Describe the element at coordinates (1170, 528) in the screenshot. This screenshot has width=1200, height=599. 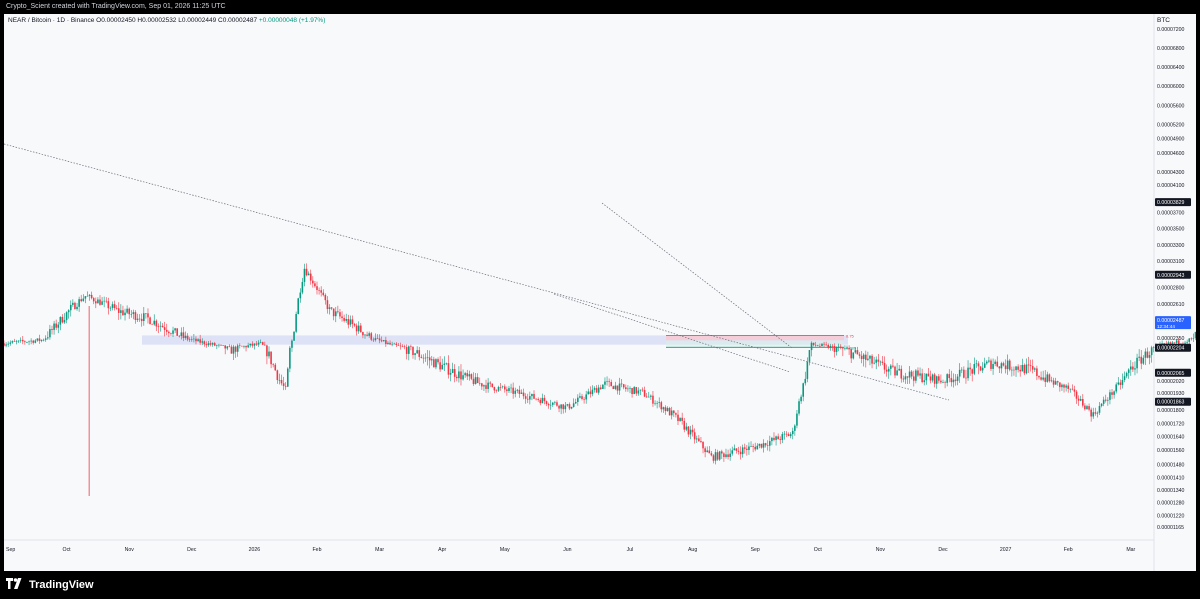
I see `price-tick-label: 0.00001165` at that location.